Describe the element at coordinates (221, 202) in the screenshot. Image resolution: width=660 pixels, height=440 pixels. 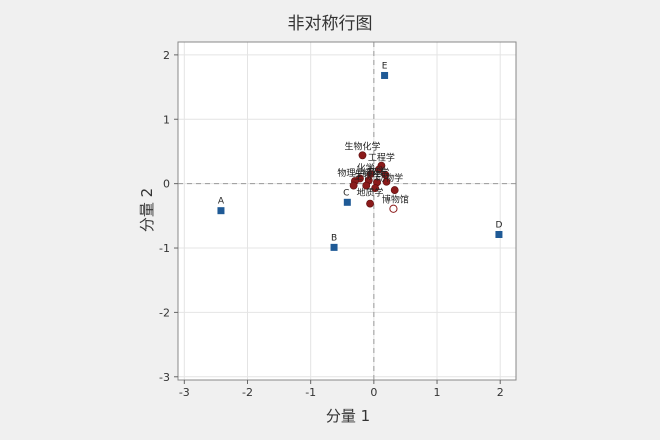
I see `data-label: A` at that location.